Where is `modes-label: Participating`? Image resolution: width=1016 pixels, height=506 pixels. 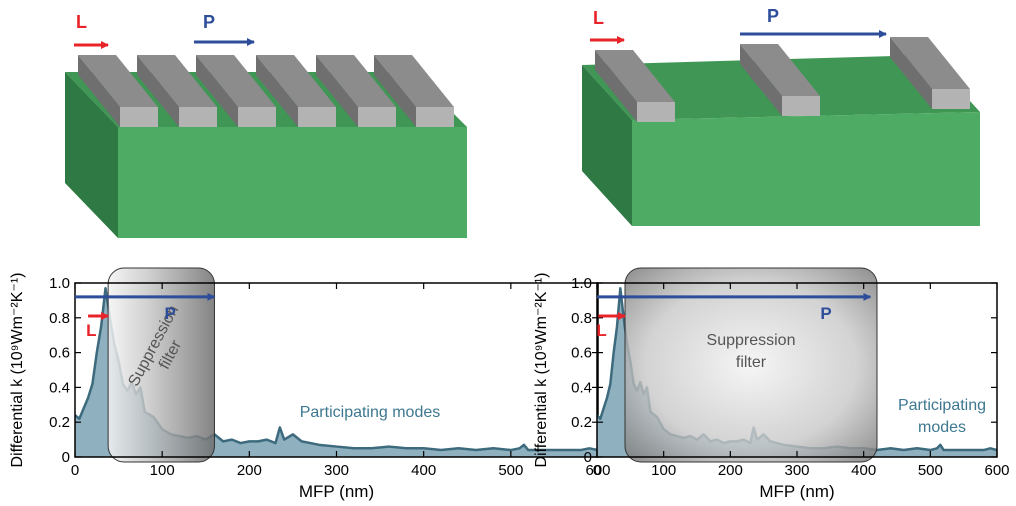
modes-label: Participating is located at coordinates (942, 405).